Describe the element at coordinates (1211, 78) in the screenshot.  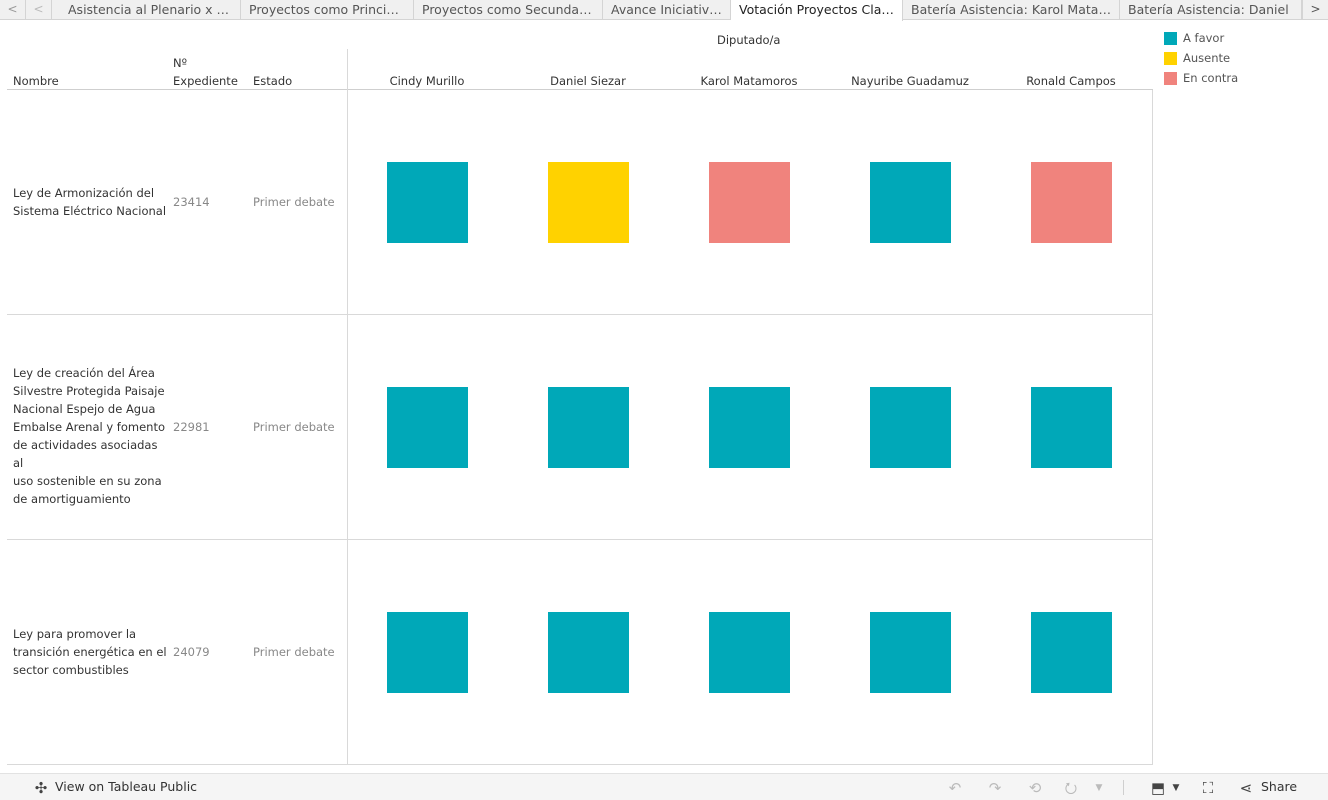
I see `legend-label: En contra` at that location.